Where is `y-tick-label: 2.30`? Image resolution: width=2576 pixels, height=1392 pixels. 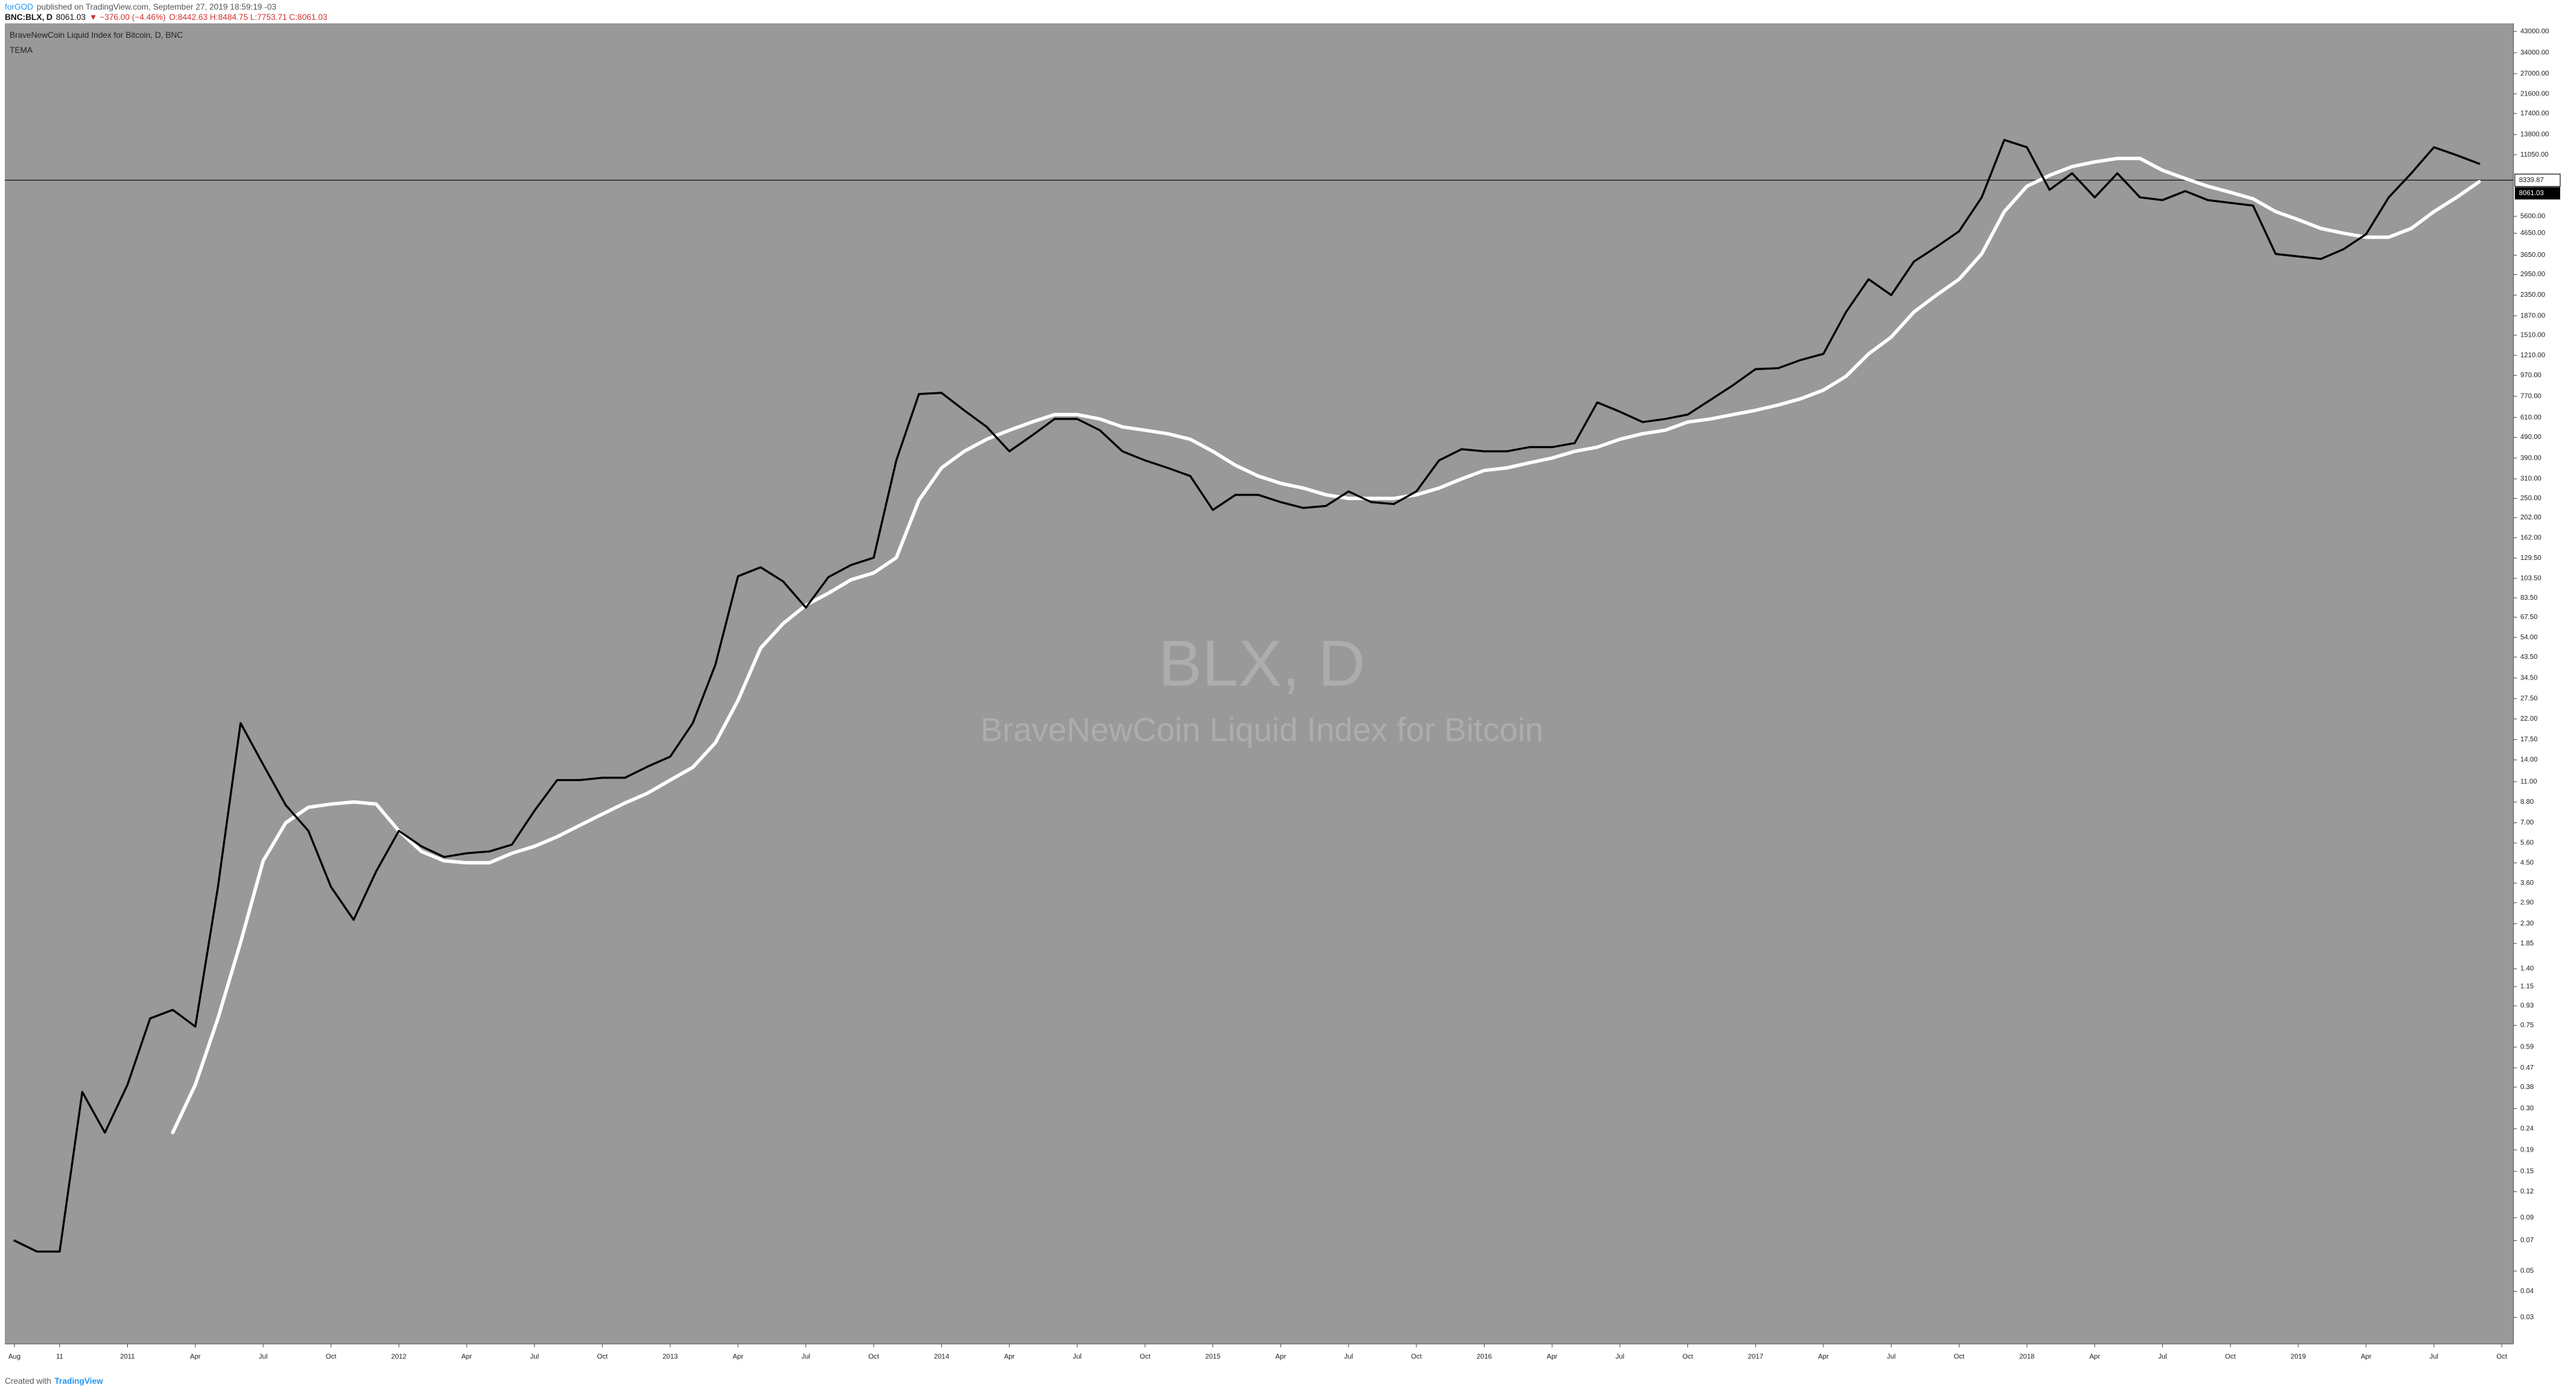
y-tick-label: 2.30 is located at coordinates (2527, 924).